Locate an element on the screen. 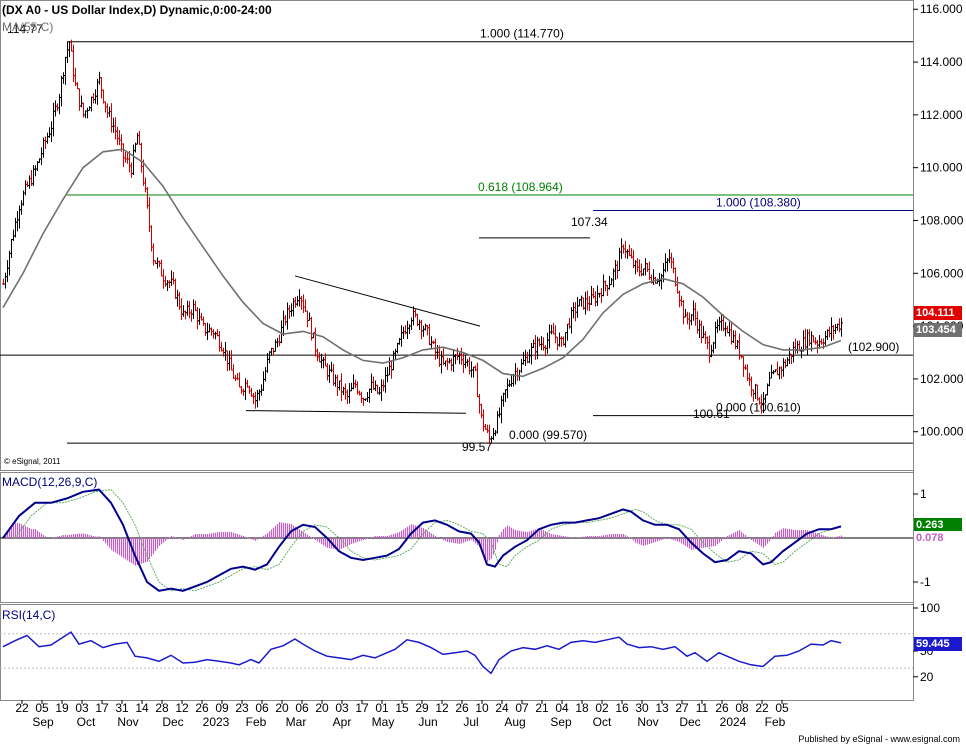  rsi-tick-label: 100 is located at coordinates (930, 608).